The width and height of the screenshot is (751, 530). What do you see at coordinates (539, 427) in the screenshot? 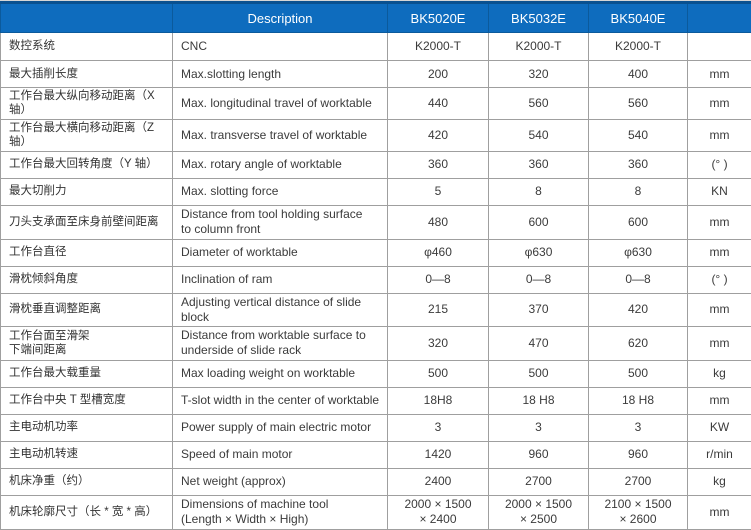
I see `cell-value-bk5032e: 3` at bounding box center [539, 427].